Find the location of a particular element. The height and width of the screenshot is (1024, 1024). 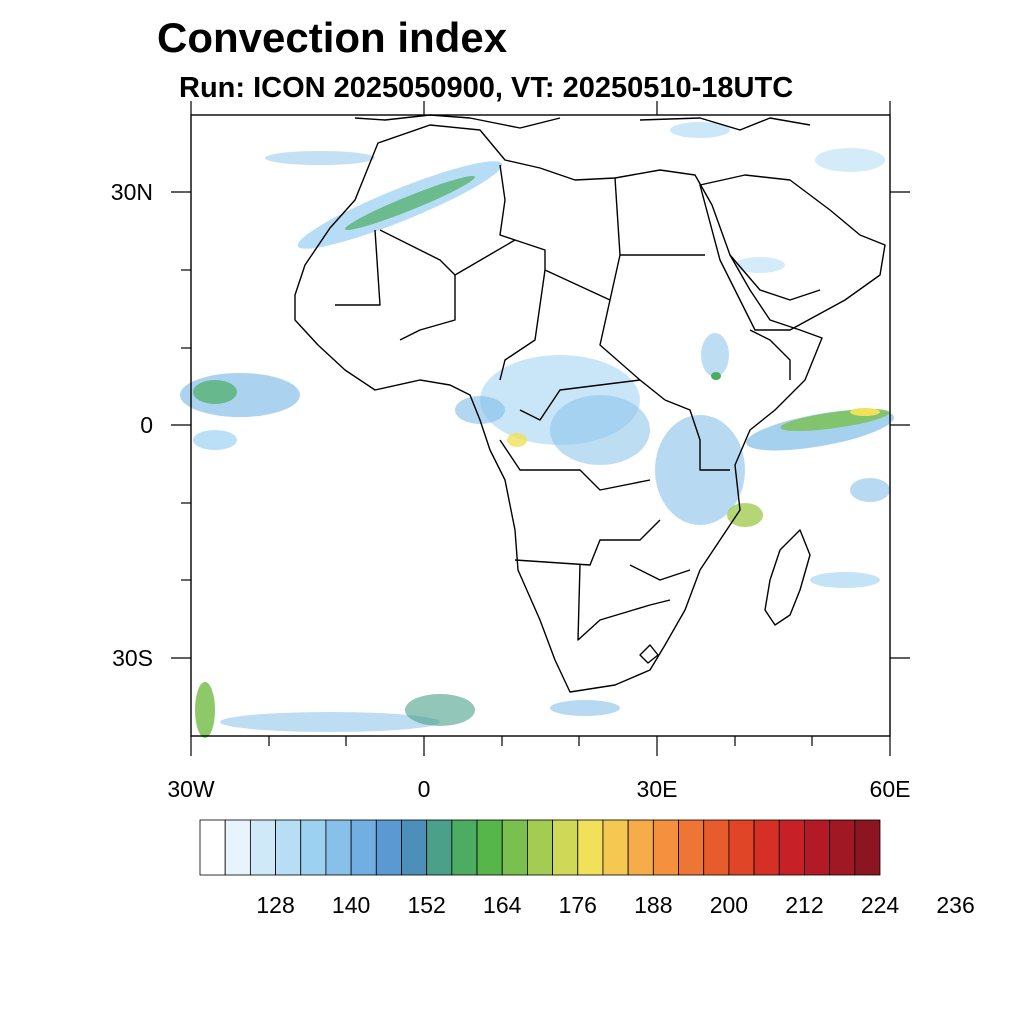

lat-label-30s: 30S is located at coordinates (132, 658).